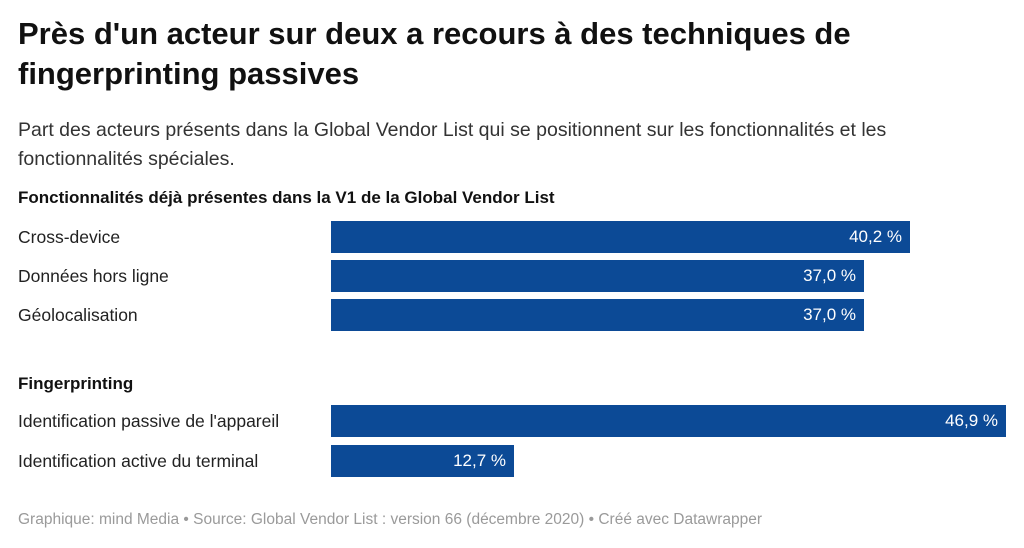  I want to click on bar-value-label: 12,7 %, so click(479, 460).